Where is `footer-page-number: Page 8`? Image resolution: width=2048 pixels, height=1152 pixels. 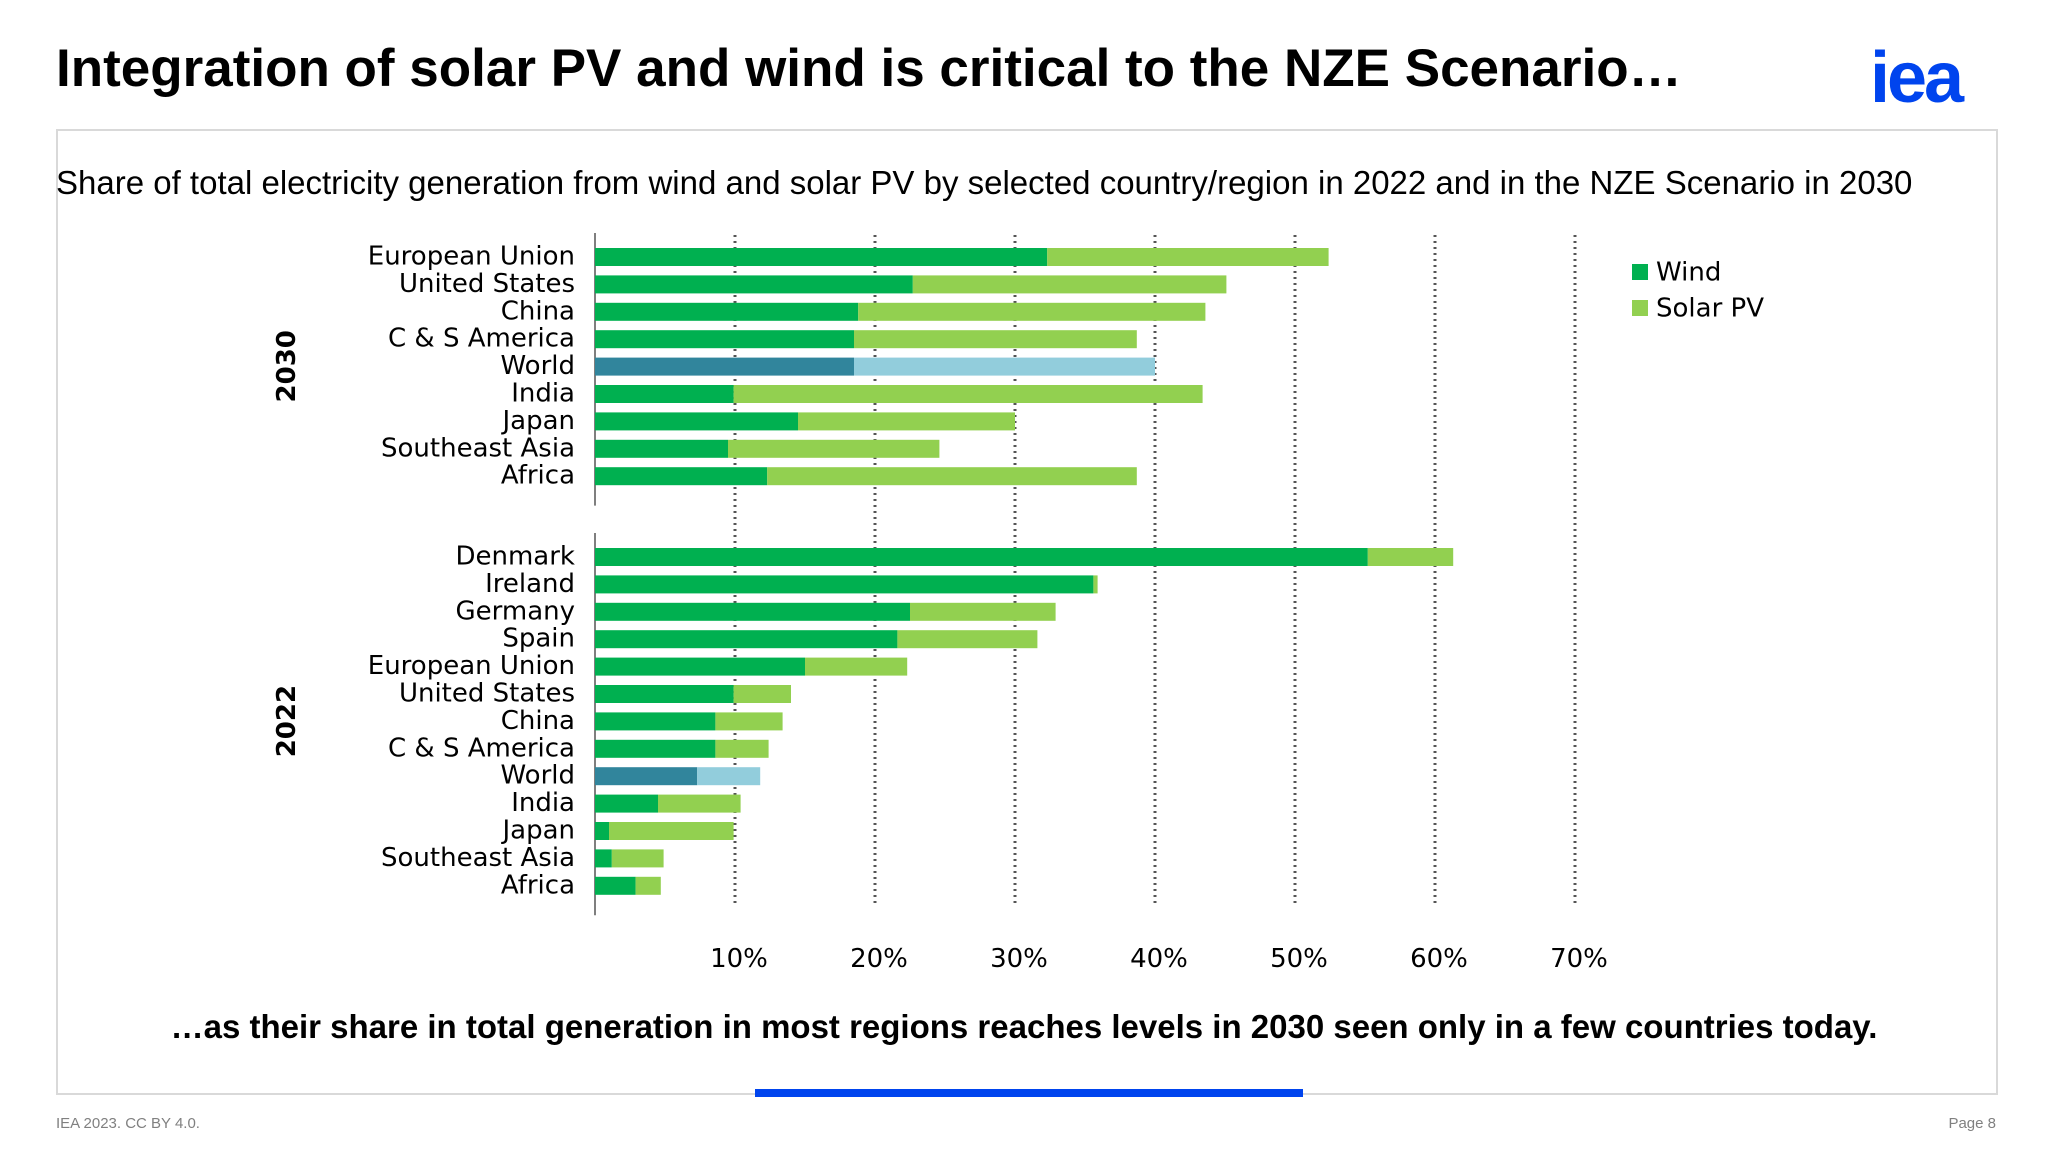 footer-page-number: Page 8 is located at coordinates (1972, 1123).